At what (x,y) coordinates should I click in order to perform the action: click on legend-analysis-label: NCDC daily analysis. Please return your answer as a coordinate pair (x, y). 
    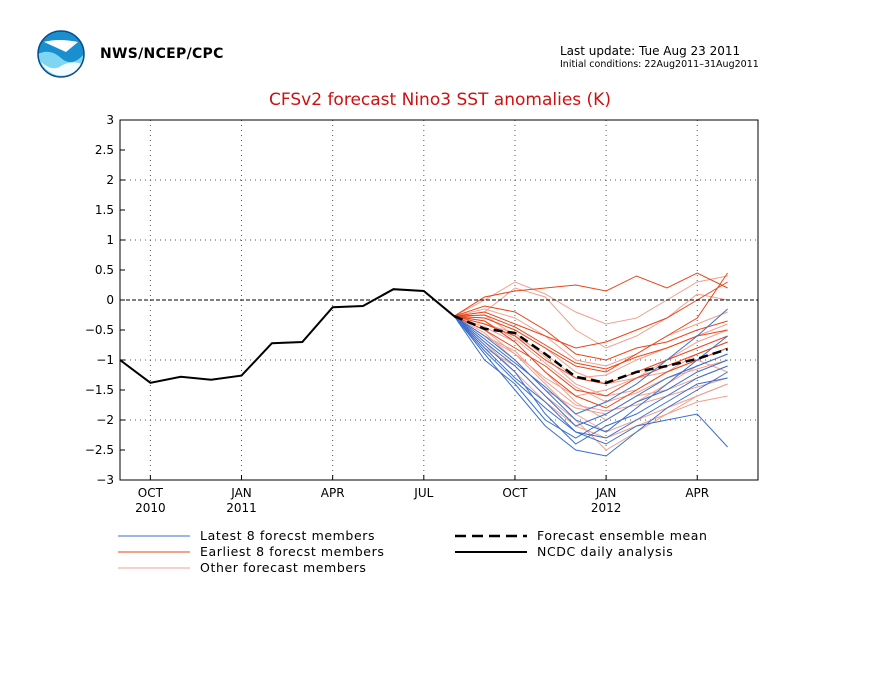
    Looking at the image, I should click on (605, 551).